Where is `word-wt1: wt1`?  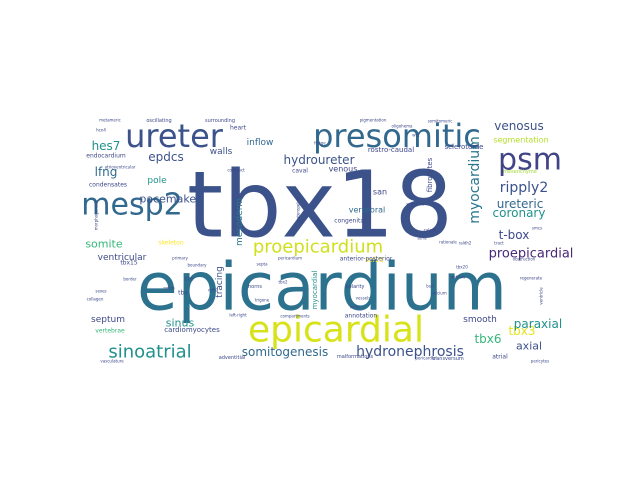 word-wt1: wt1 is located at coordinates (416, 135).